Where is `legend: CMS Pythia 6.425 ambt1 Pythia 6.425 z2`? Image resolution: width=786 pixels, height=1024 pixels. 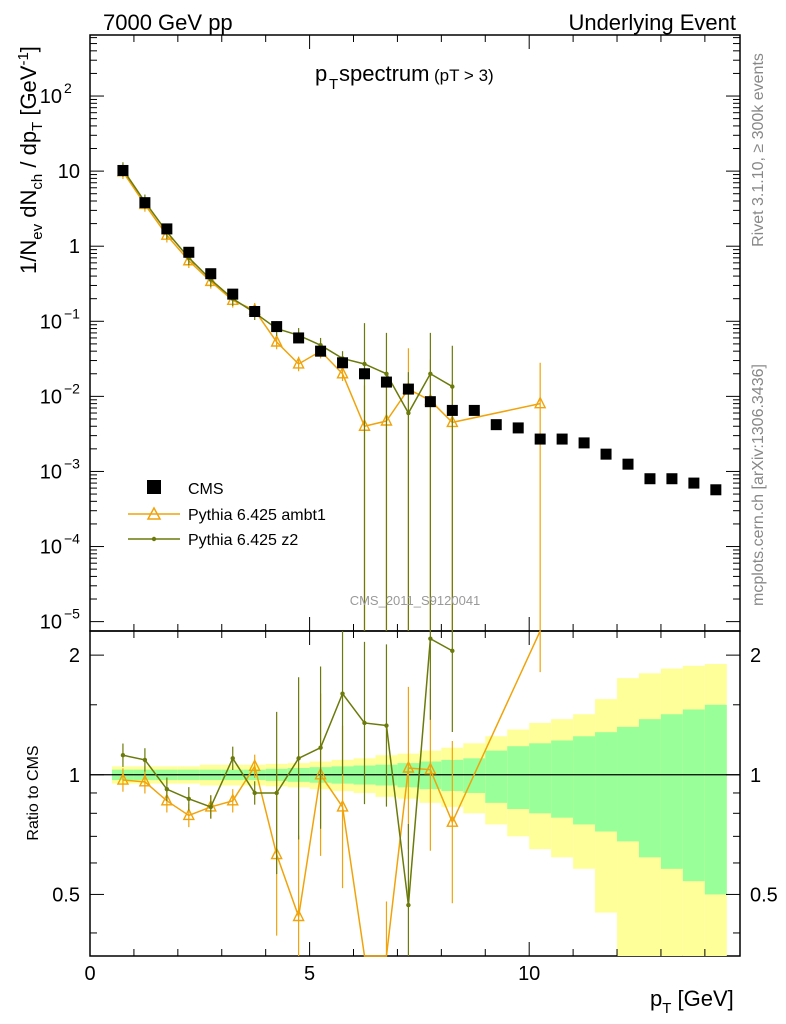
legend: CMS Pythia 6.425 ambt1 Pythia 6.425 z2 is located at coordinates (227, 514).